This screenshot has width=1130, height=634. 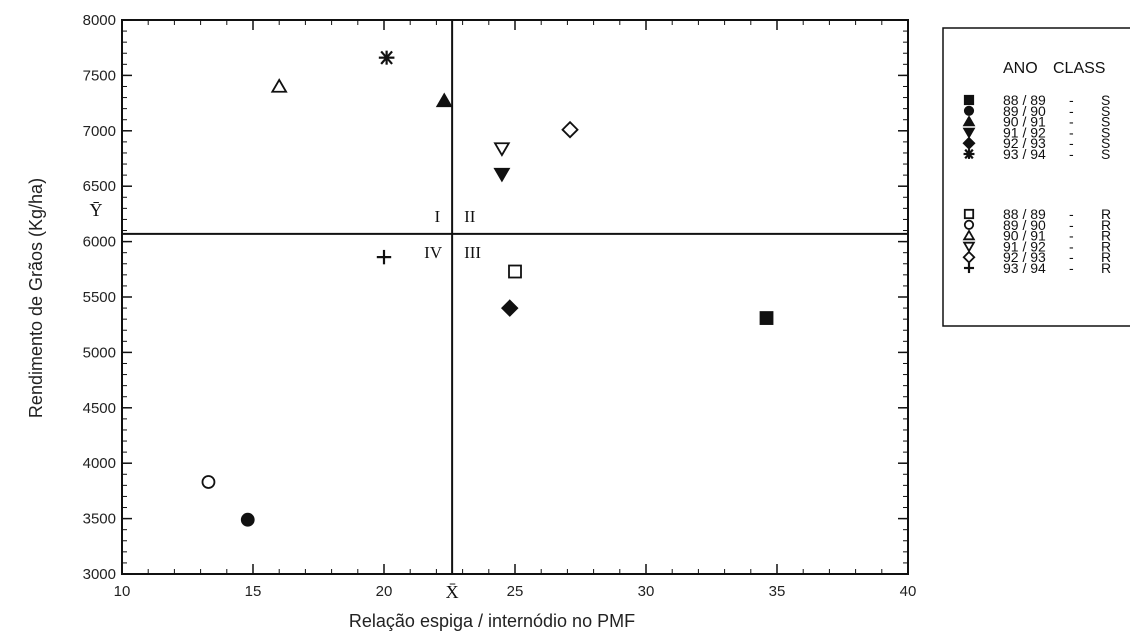 What do you see at coordinates (99, 186) in the screenshot?
I see `y-tick-label: 6500` at bounding box center [99, 186].